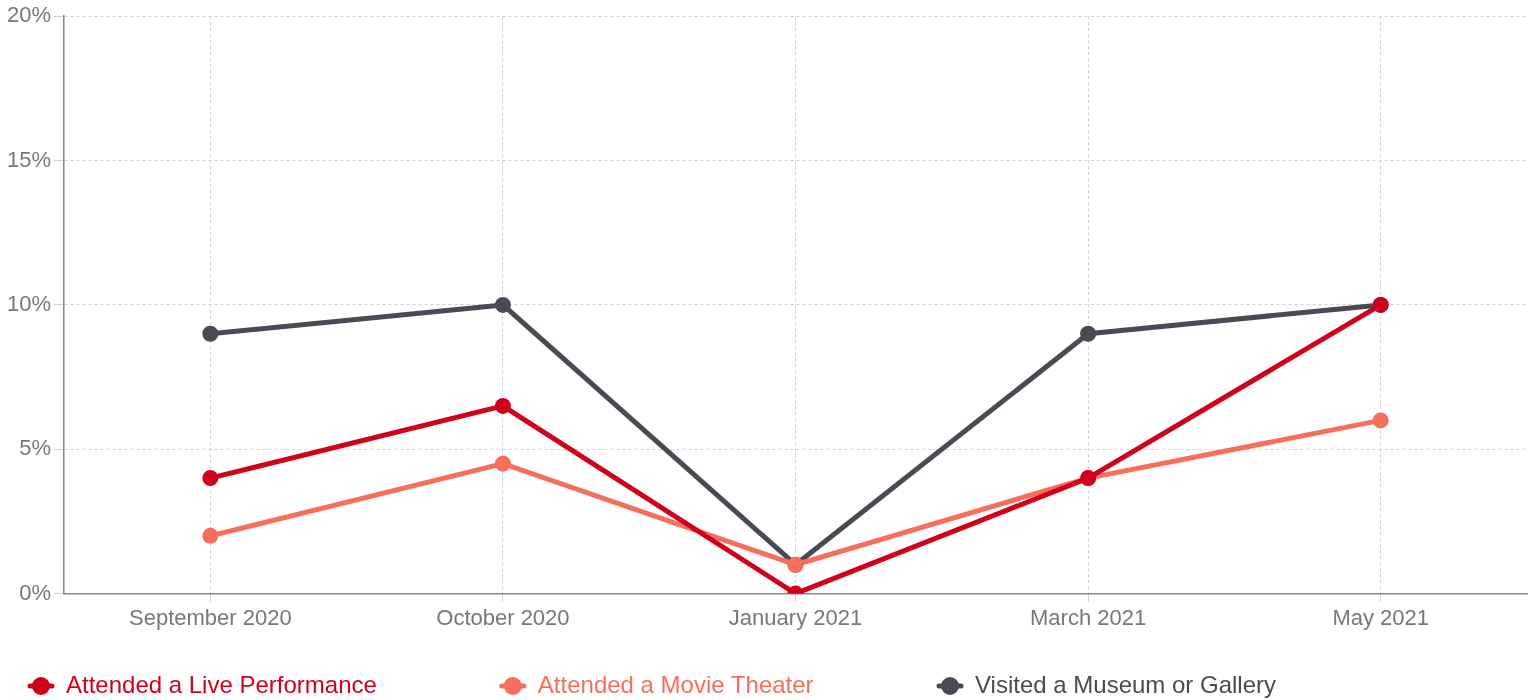 This screenshot has width=1535, height=700. What do you see at coordinates (1381, 617) in the screenshot?
I see `x-tick-label: May 2021` at bounding box center [1381, 617].